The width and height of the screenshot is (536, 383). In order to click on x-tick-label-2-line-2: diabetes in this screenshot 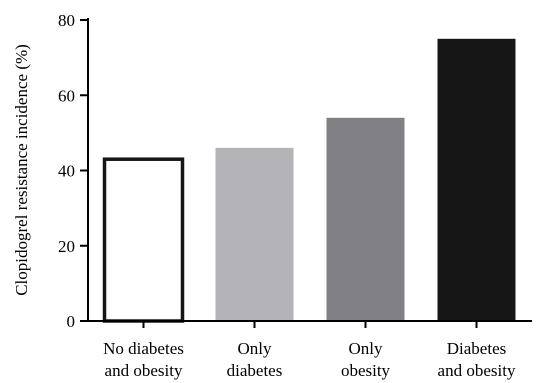, I will do `click(255, 370)`.